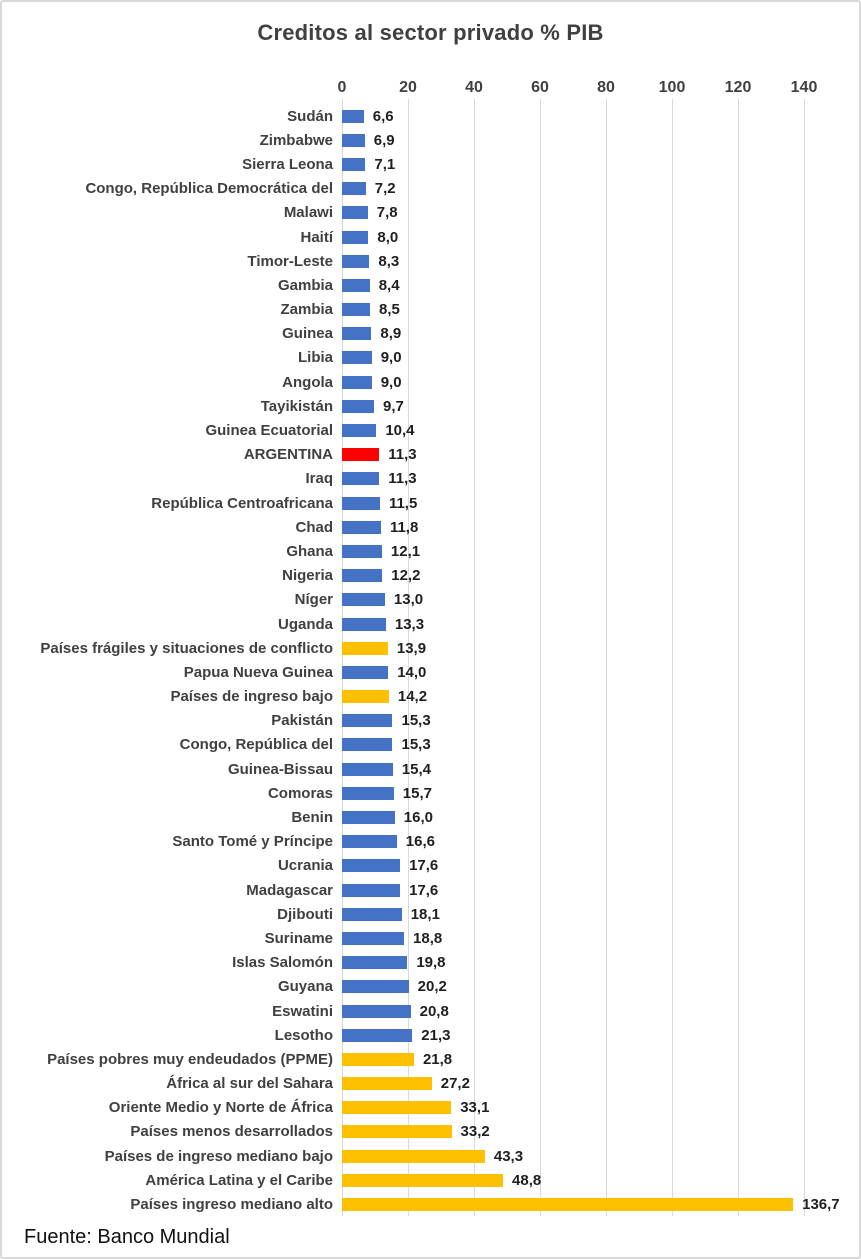 This screenshot has height=1259, width=861. What do you see at coordinates (402, 455) in the screenshot?
I see `value-label: 11,3` at bounding box center [402, 455].